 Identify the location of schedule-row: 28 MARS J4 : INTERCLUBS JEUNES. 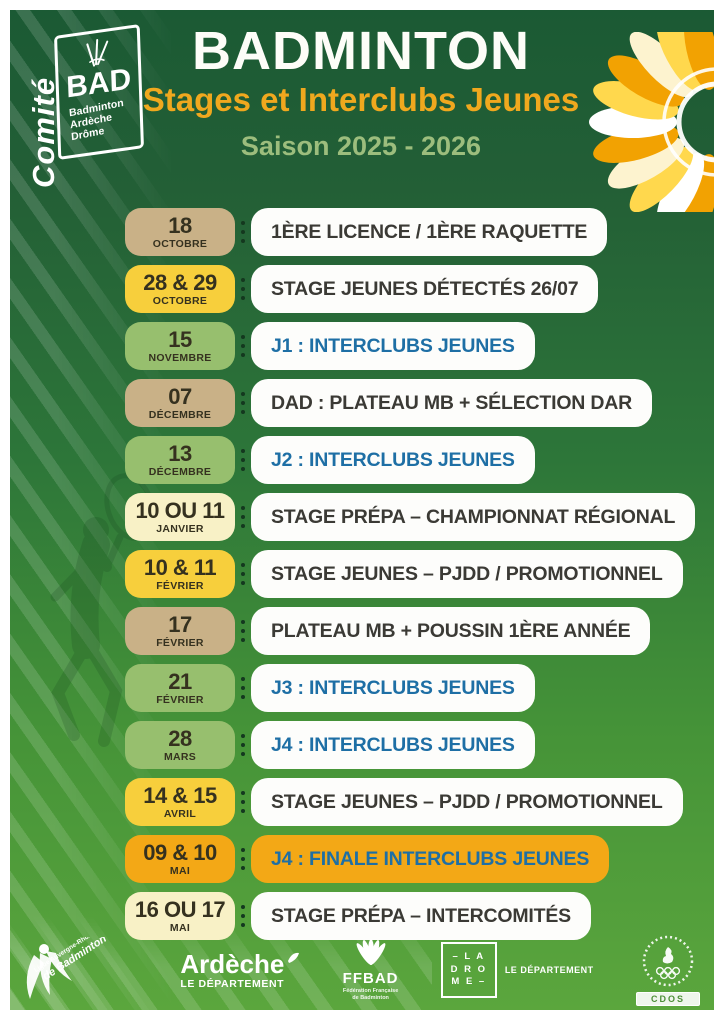
(416, 745).